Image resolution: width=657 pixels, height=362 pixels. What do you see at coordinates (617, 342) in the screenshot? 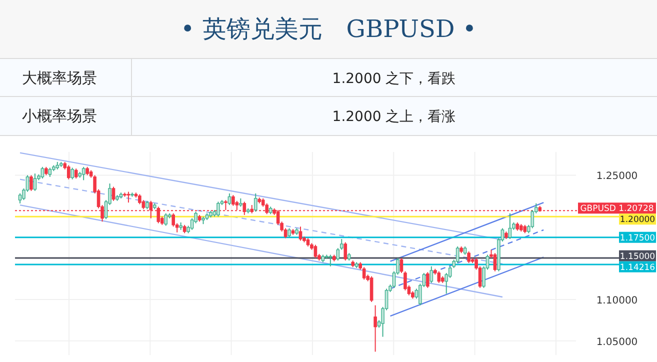
I see `ytick: 1.05000` at bounding box center [617, 342].